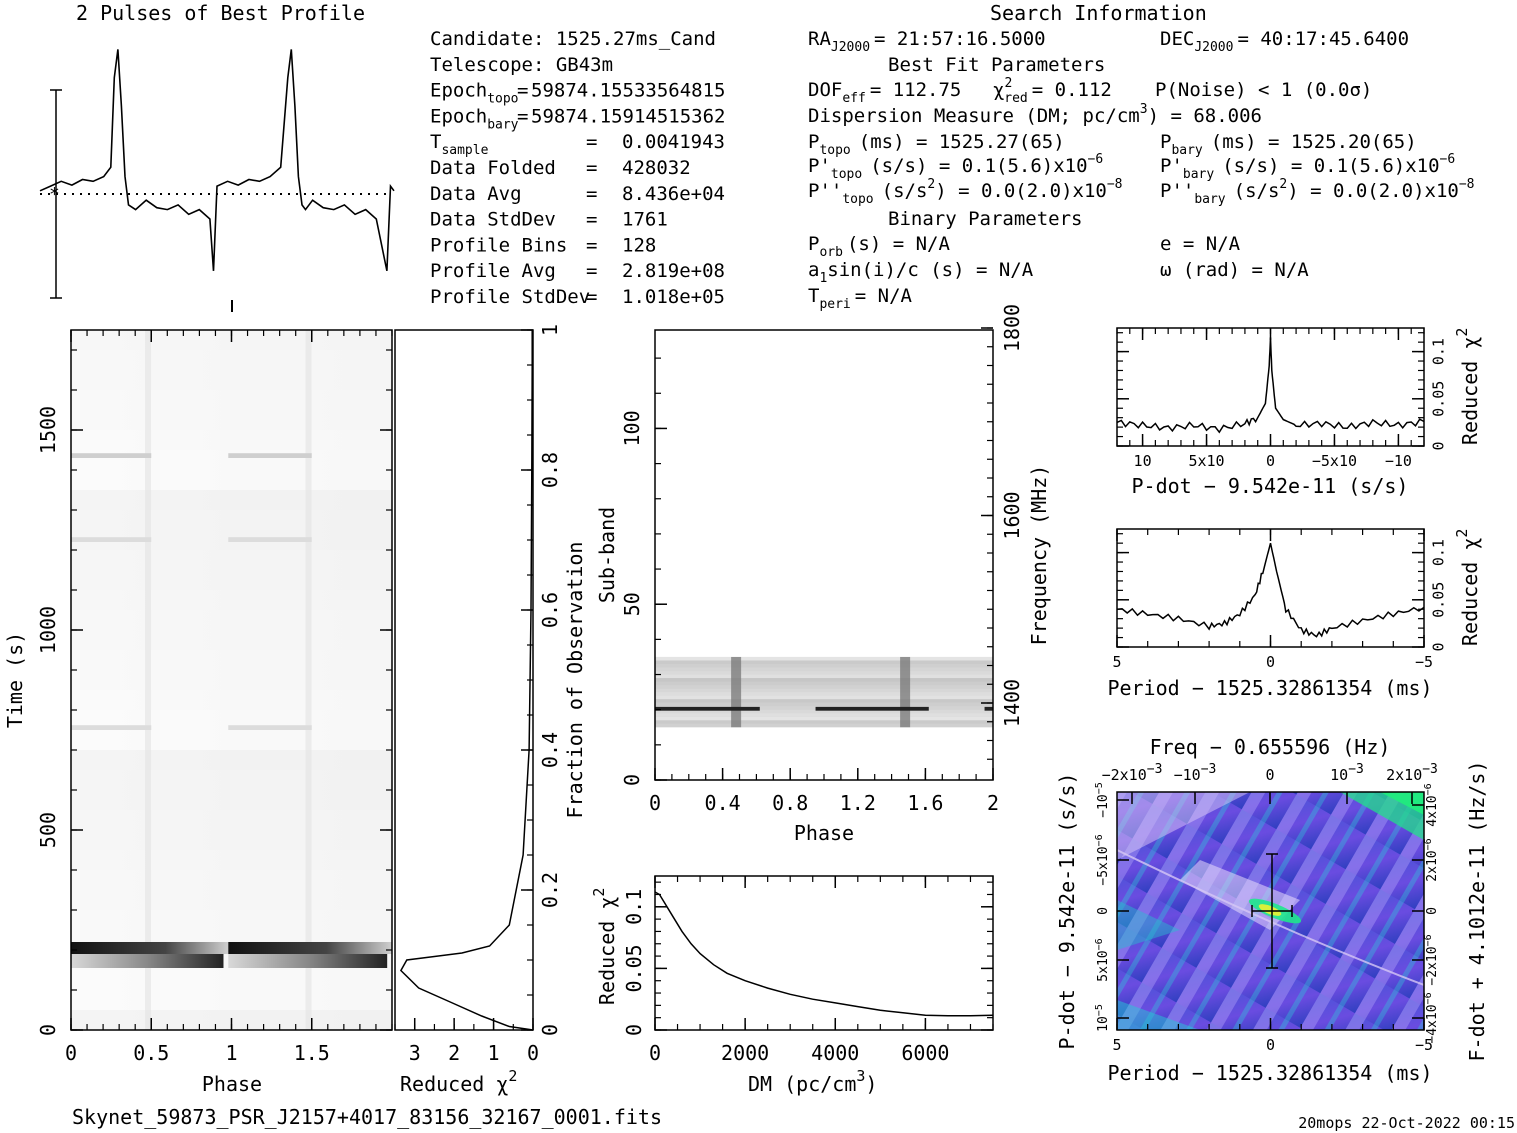 This screenshot has width=1517, height=1133. I want to click on tick-label: 1800, so click(1012, 328).